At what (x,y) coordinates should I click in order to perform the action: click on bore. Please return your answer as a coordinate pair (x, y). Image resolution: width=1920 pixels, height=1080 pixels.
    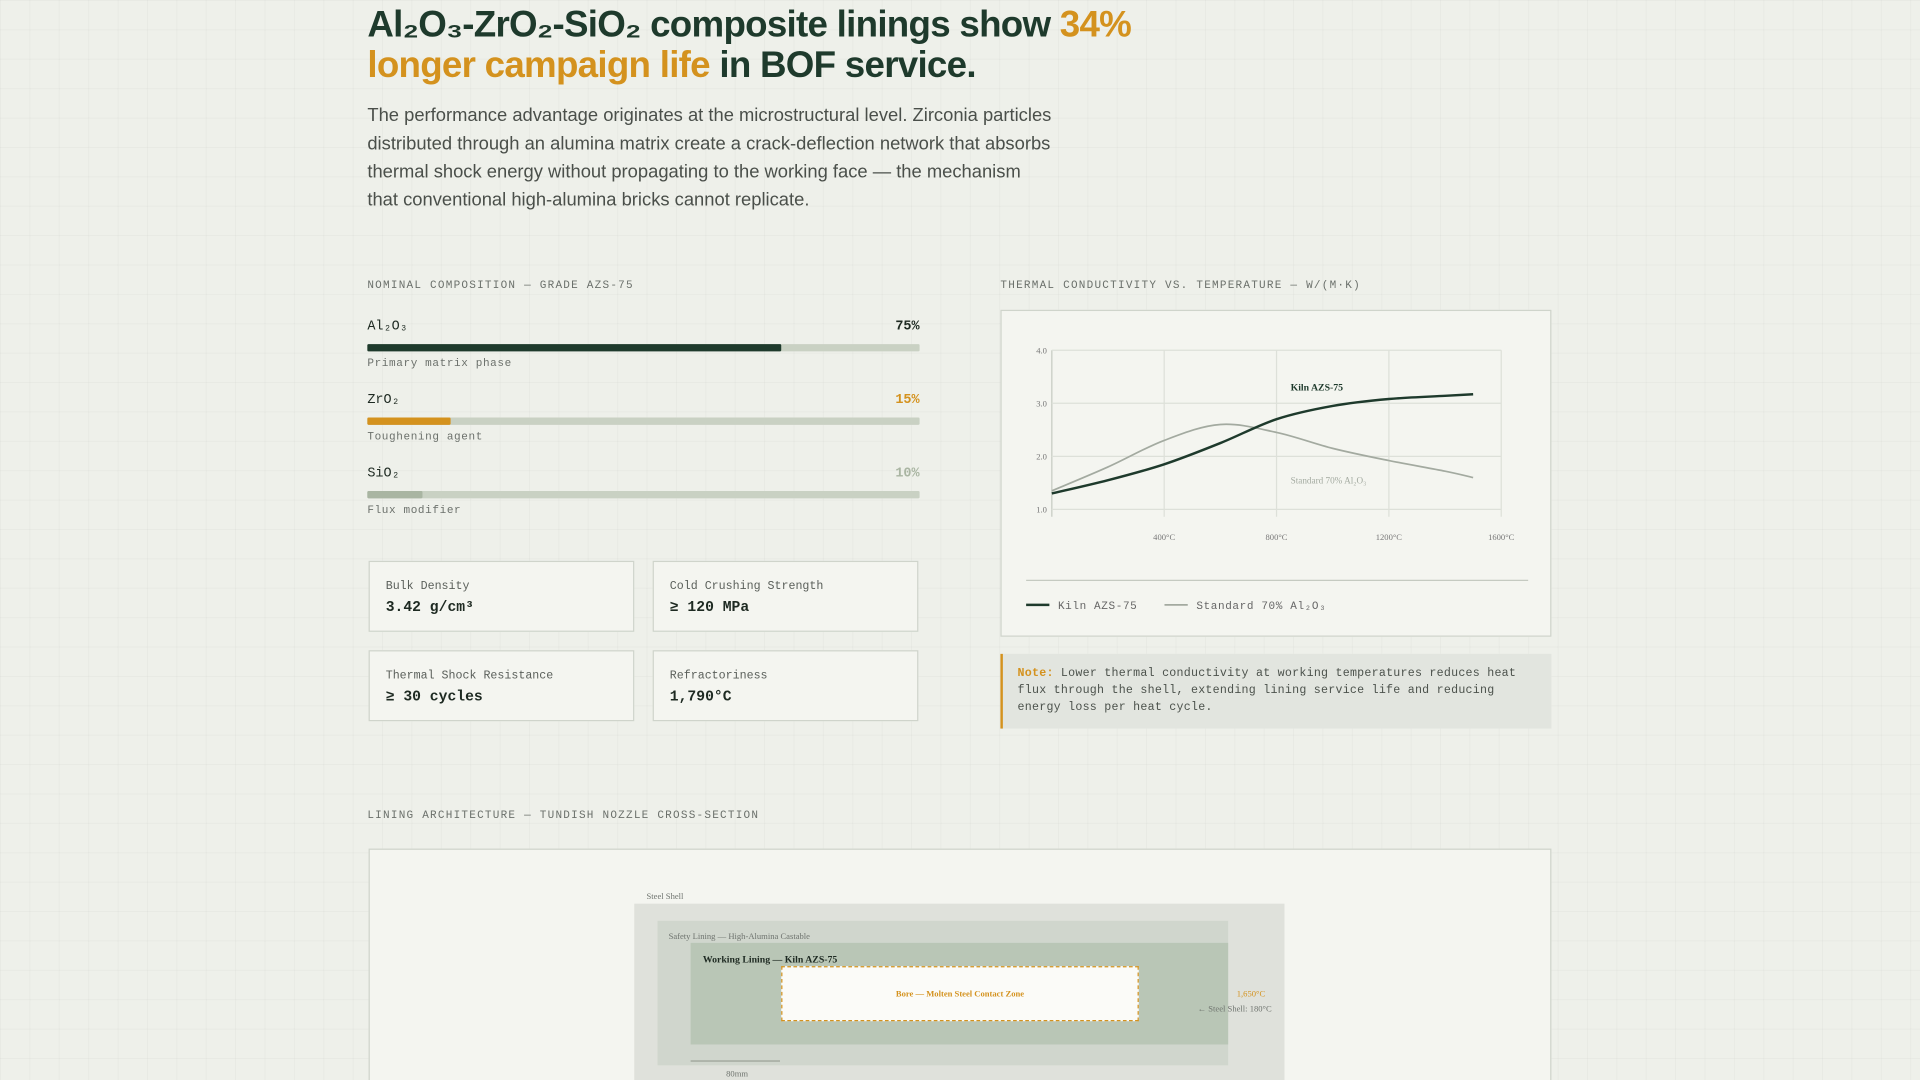
    Looking at the image, I should click on (960, 994).